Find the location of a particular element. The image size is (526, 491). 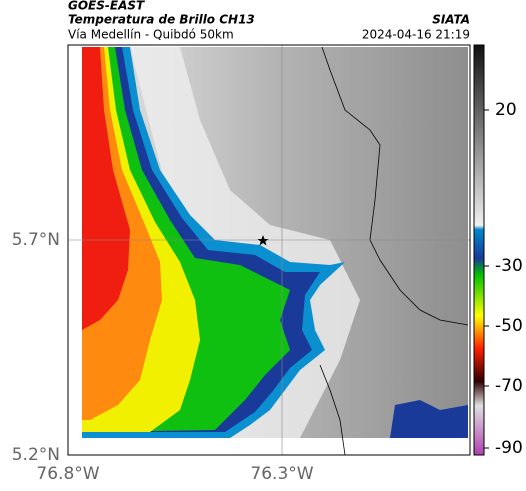

subtitle: Vía Medellín - Quibdó 50km is located at coordinates (151, 35).